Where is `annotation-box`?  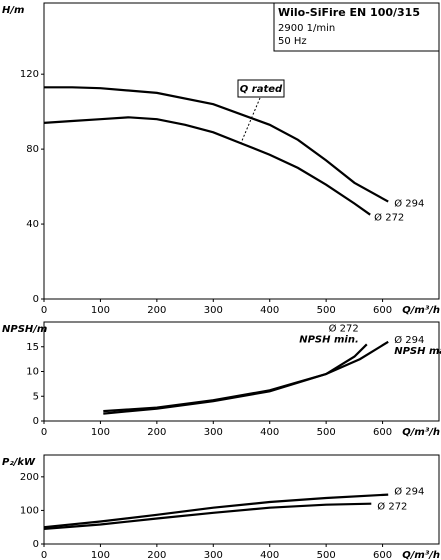 annotation-box is located at coordinates (261, 88).